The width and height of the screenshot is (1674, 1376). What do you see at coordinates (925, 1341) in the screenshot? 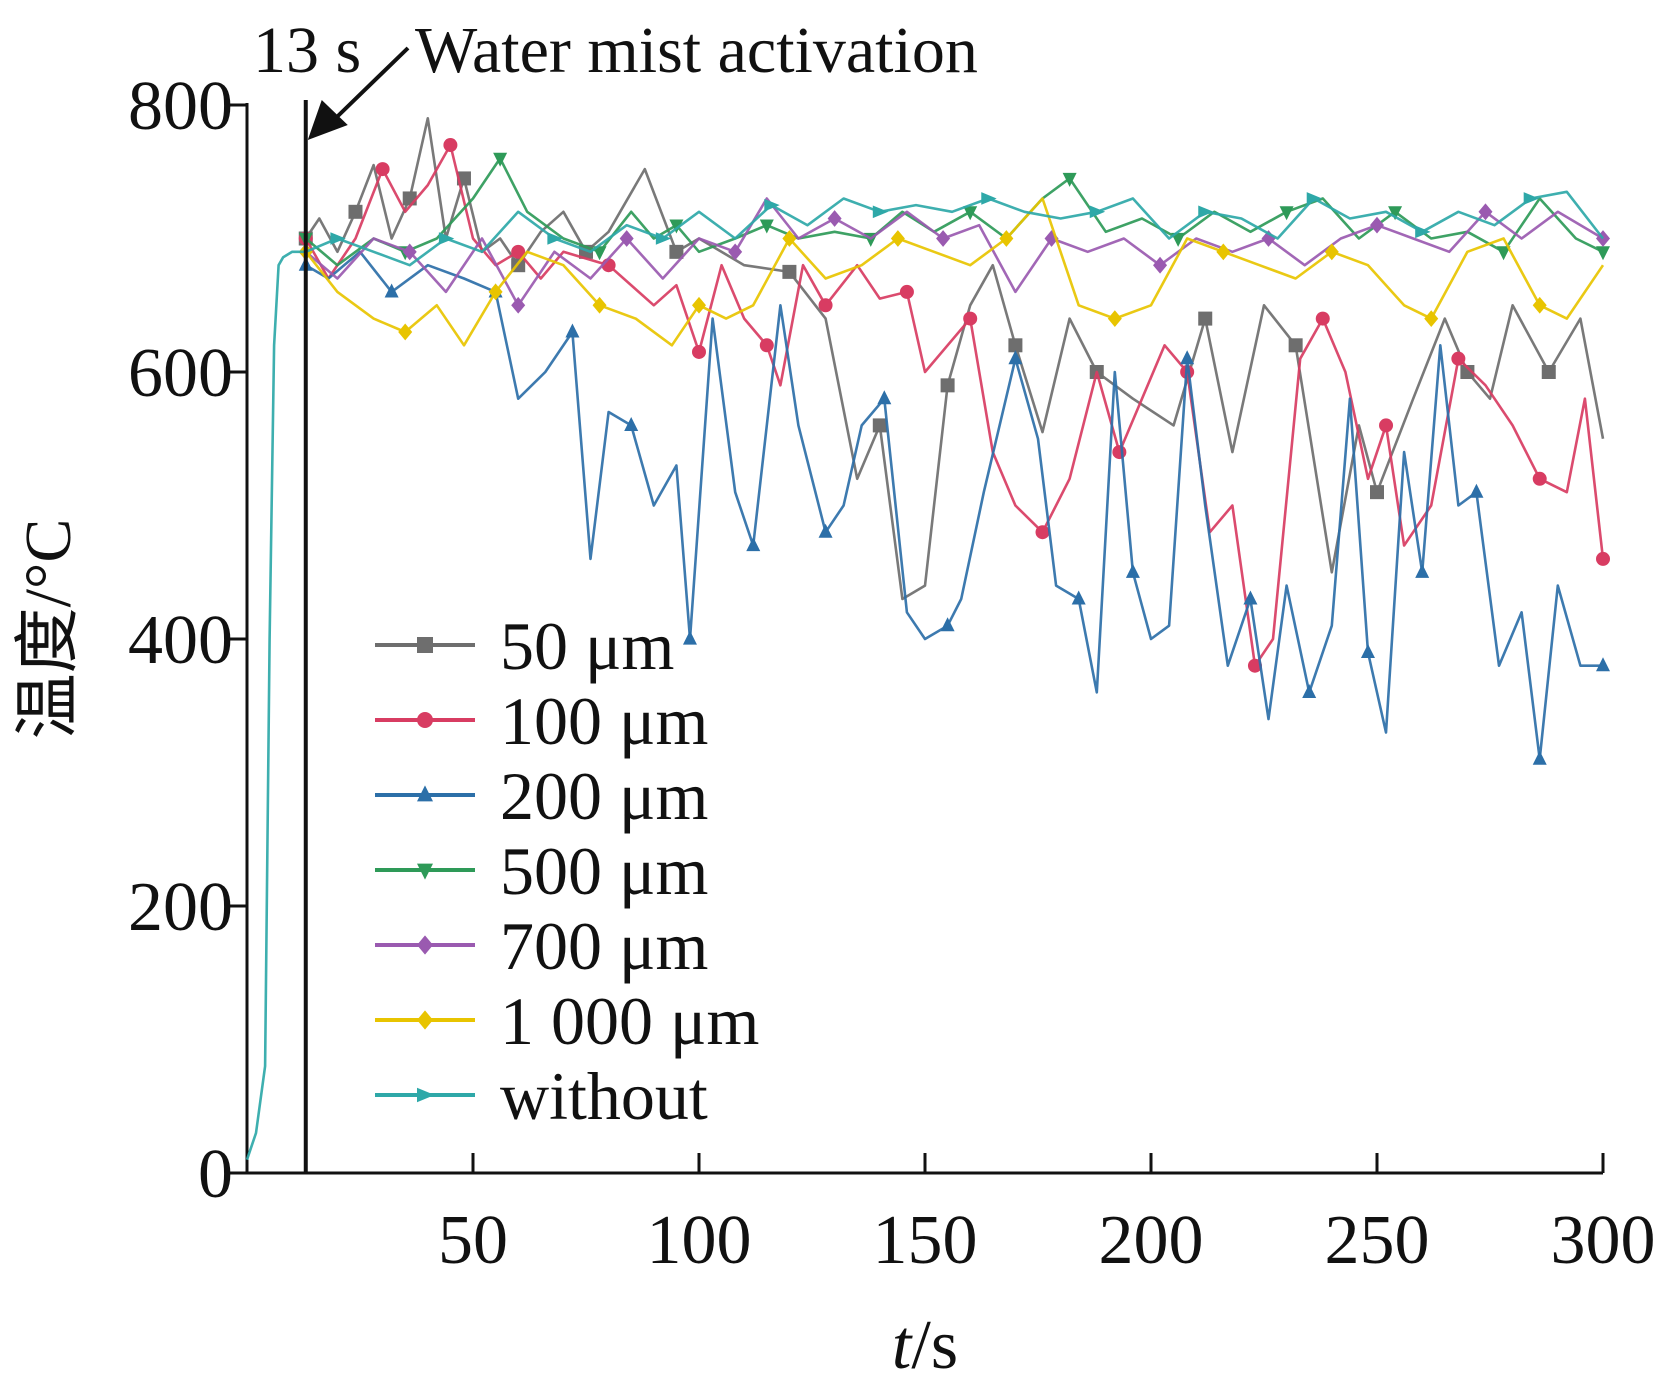
I see `x-axis-label: t/s` at bounding box center [925, 1341].